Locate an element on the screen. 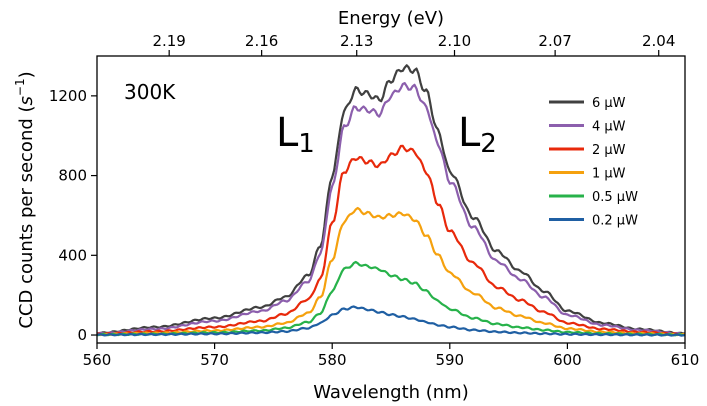  temperature-annotation: 300K is located at coordinates (150, 92).